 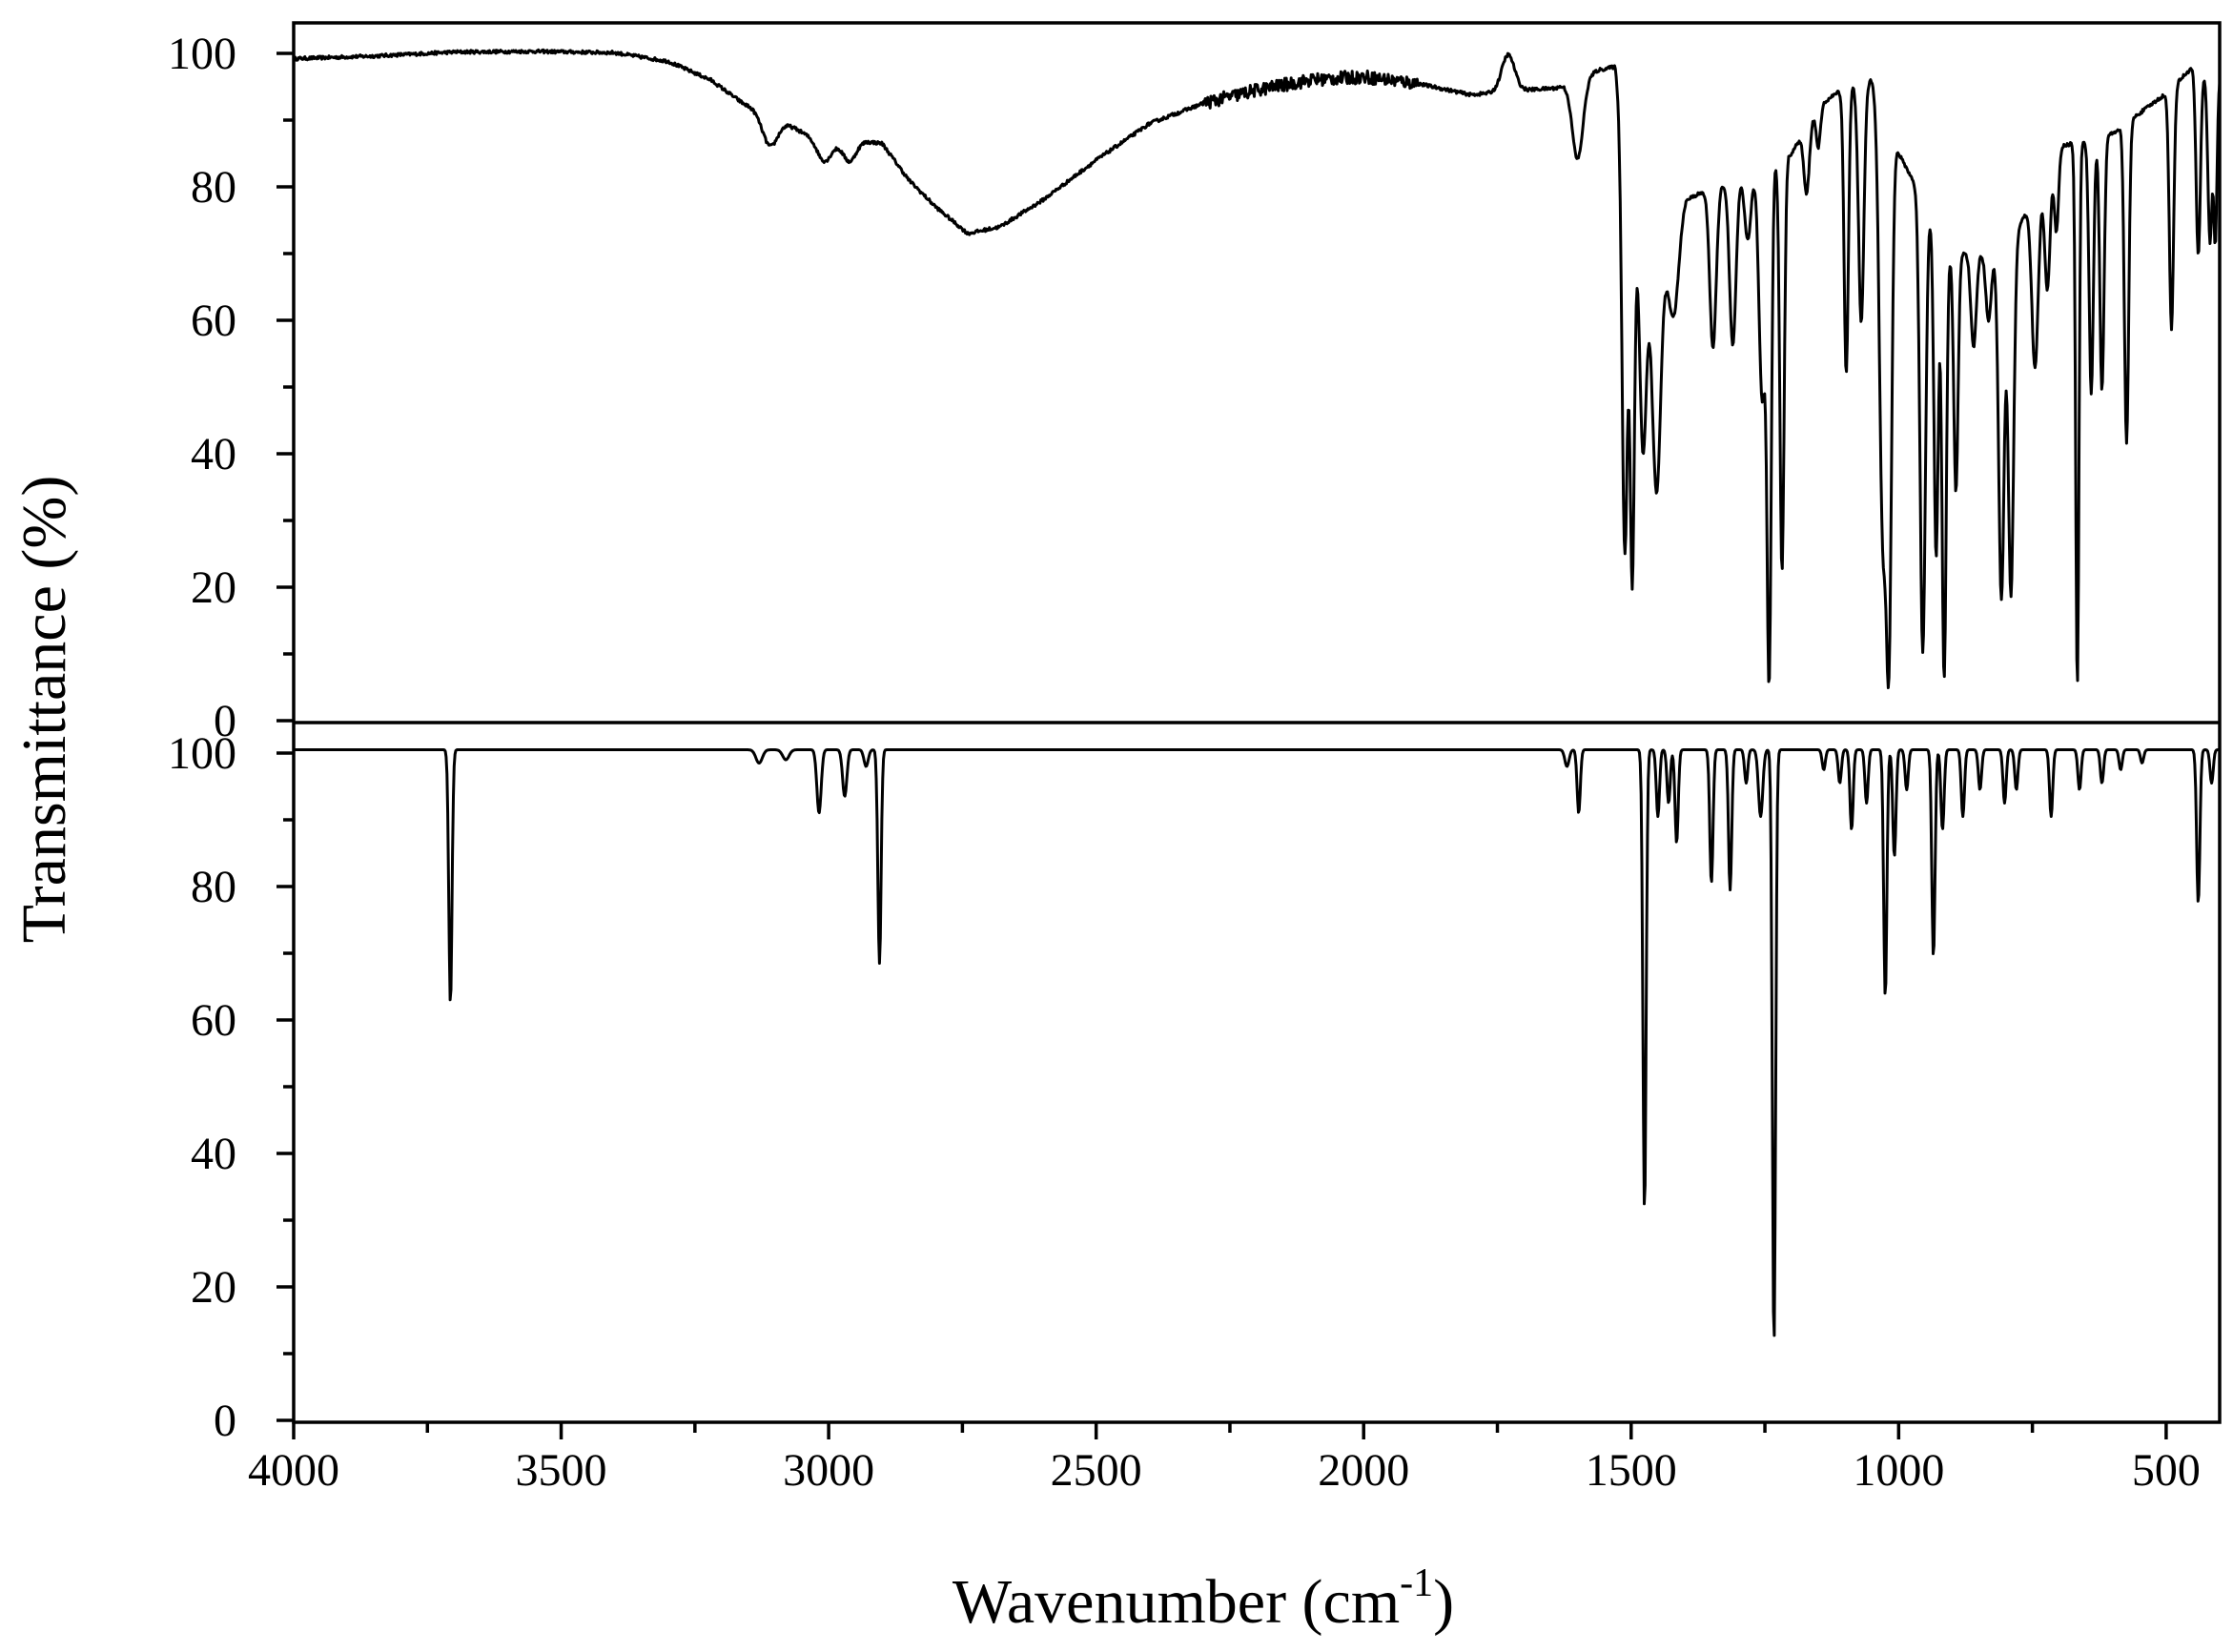 What do you see at coordinates (293, 1470) in the screenshot?
I see `x-tick-label: 4000` at bounding box center [293, 1470].